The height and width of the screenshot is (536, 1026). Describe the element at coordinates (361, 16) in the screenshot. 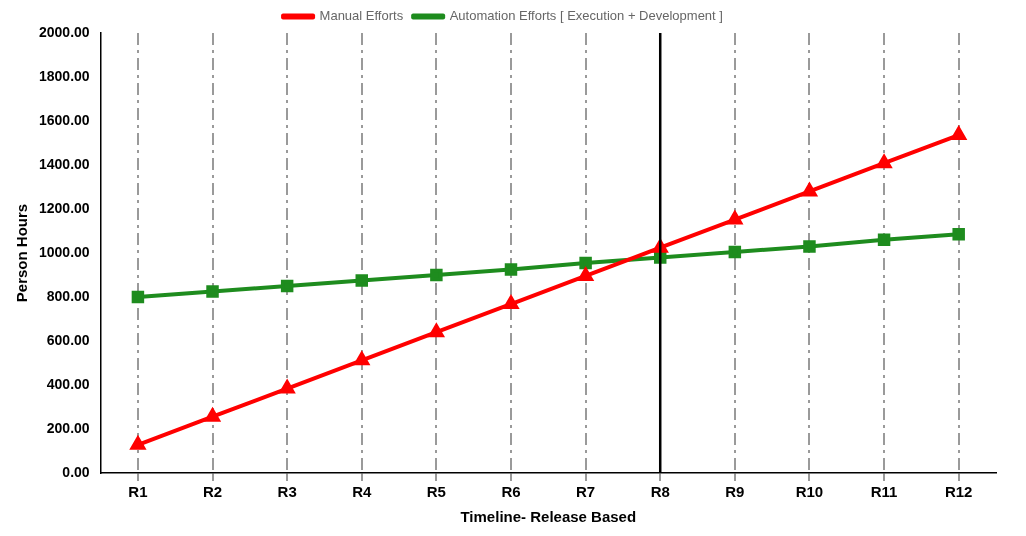

I see `legend-label: Manual Efforts` at that location.